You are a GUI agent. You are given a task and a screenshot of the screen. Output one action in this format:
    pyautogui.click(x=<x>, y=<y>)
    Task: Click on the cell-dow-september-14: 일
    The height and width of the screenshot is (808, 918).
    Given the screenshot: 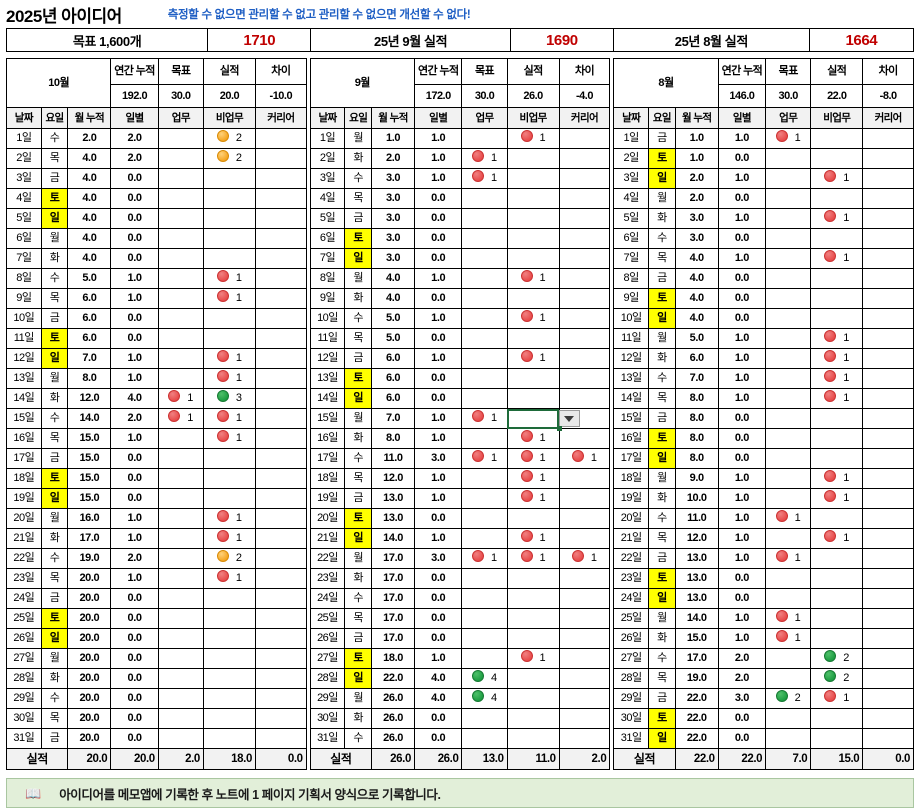 What is the action you would take?
    pyautogui.click(x=358, y=398)
    